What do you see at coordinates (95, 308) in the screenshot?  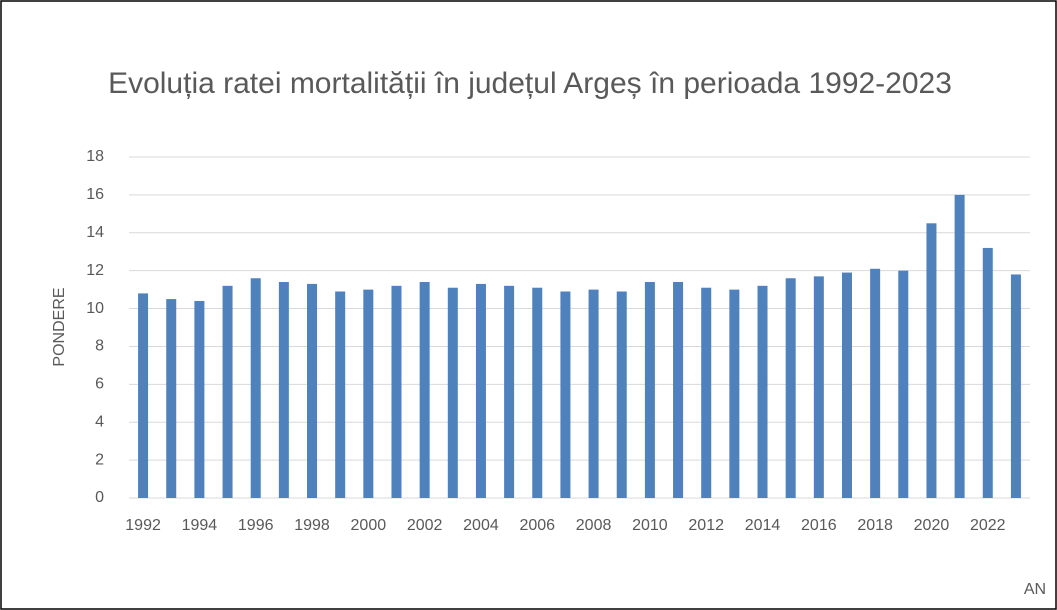 I see `y-tick-label: 10` at bounding box center [95, 308].